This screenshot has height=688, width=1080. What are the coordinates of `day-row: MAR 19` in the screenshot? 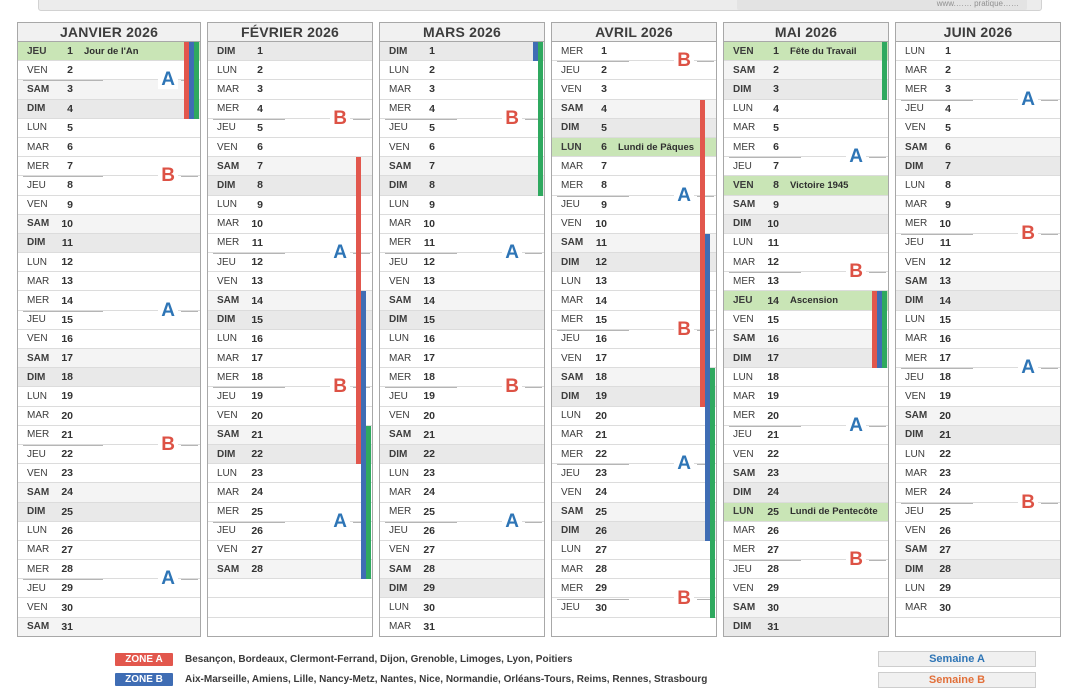 It's located at (806, 397).